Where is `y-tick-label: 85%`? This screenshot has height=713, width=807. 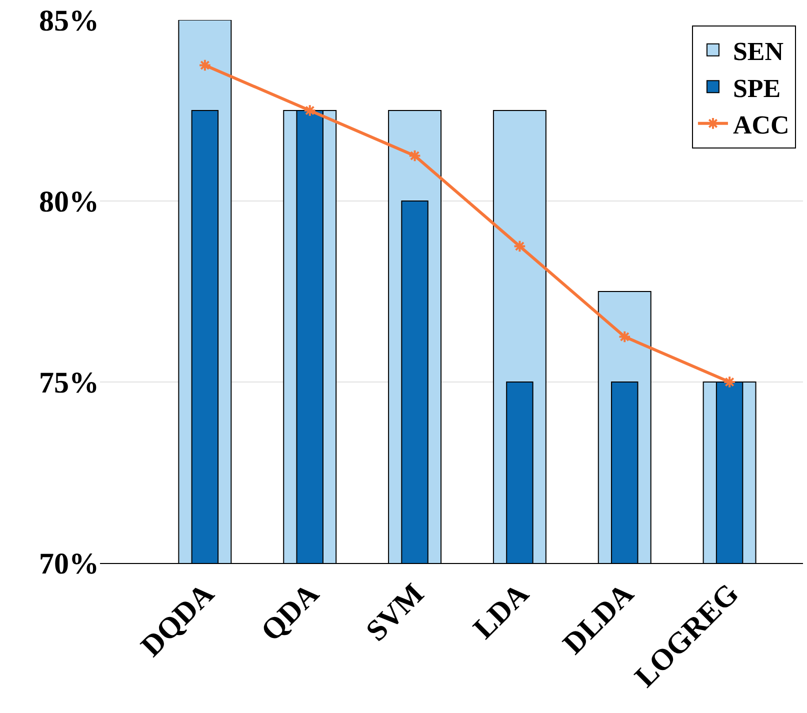 y-tick-label: 85% is located at coordinates (69, 21).